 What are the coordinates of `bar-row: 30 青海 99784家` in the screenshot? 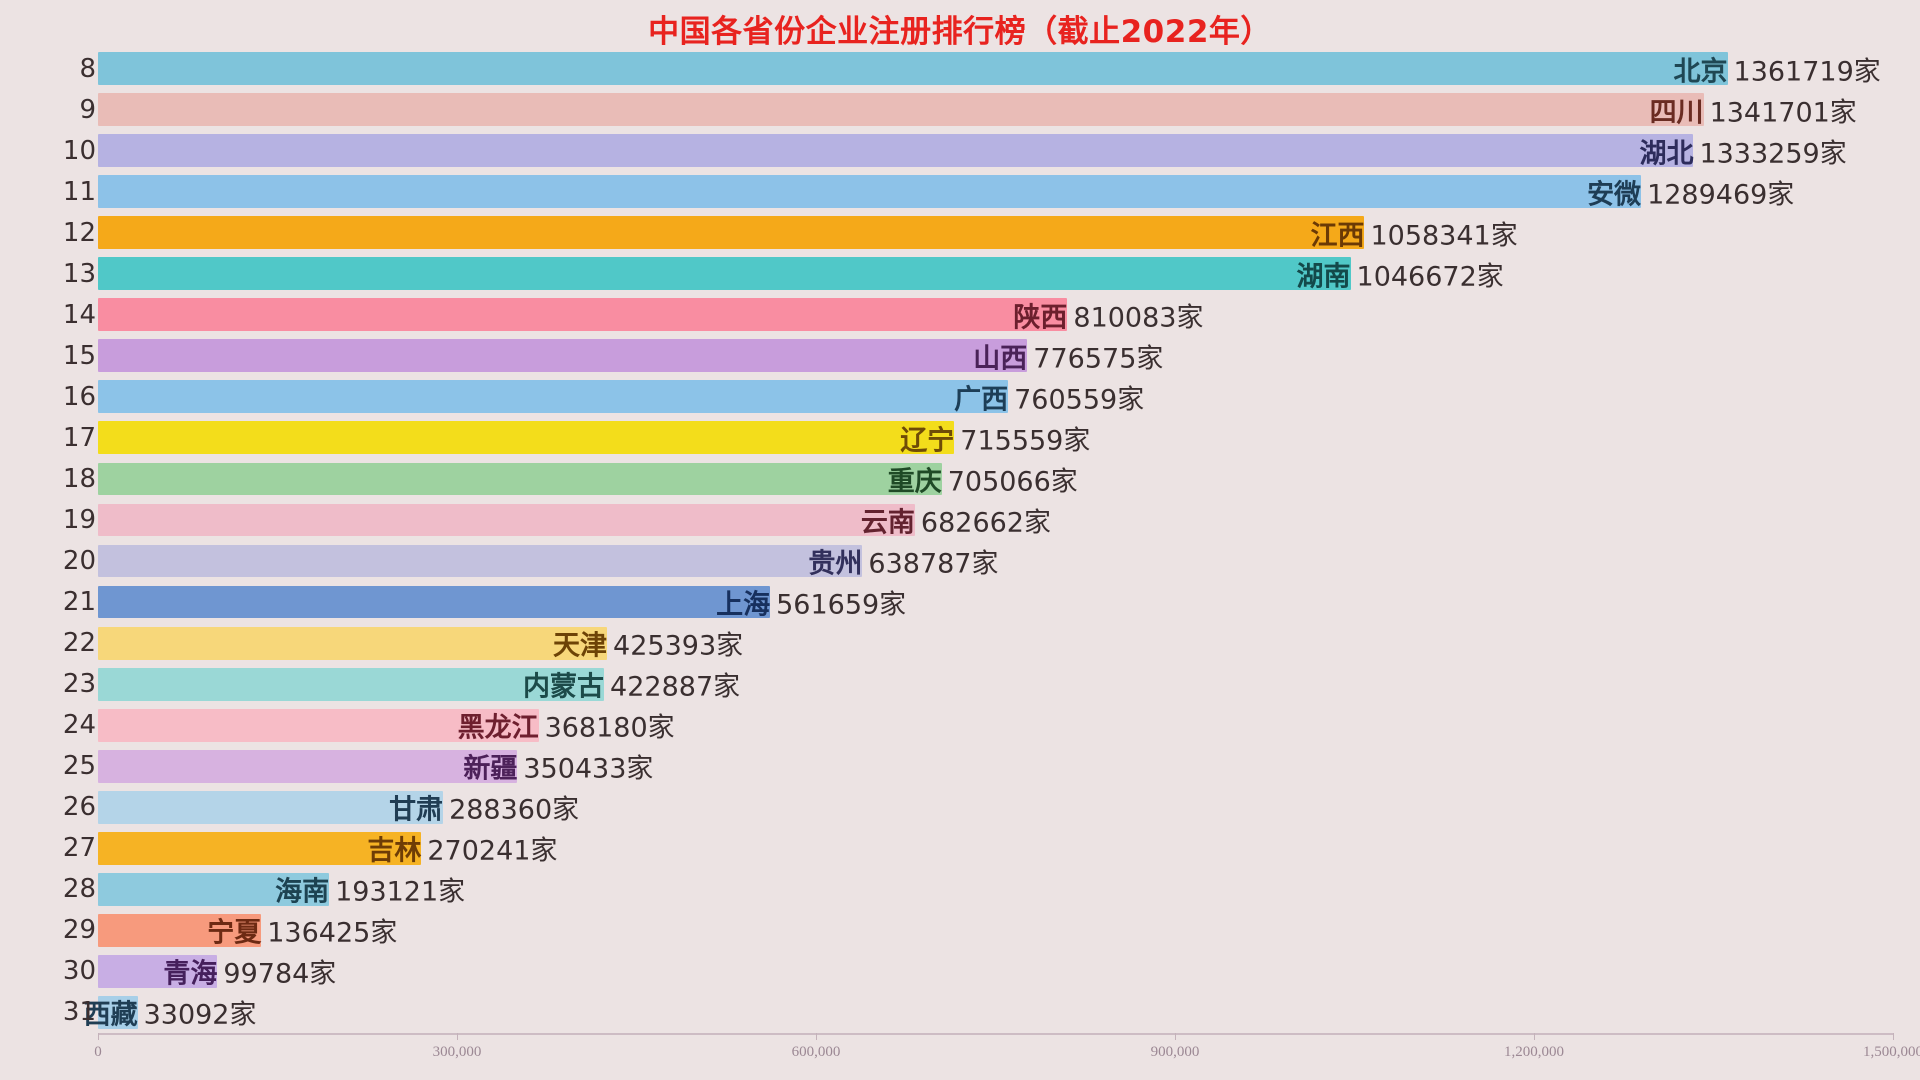 It's located at (960, 971).